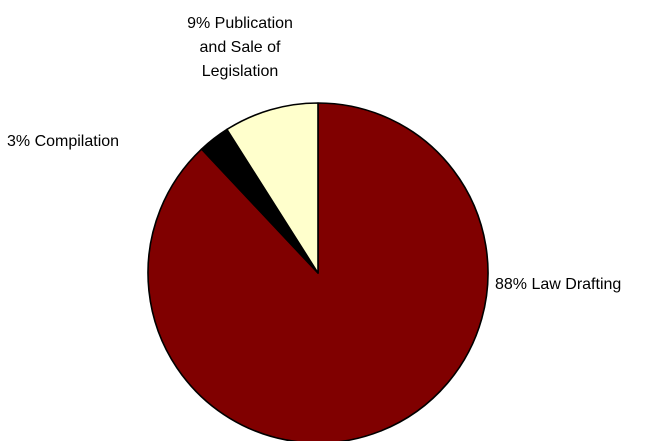 The height and width of the screenshot is (441, 661). I want to click on slice-label-compilation: 3% Compilation, so click(63, 141).